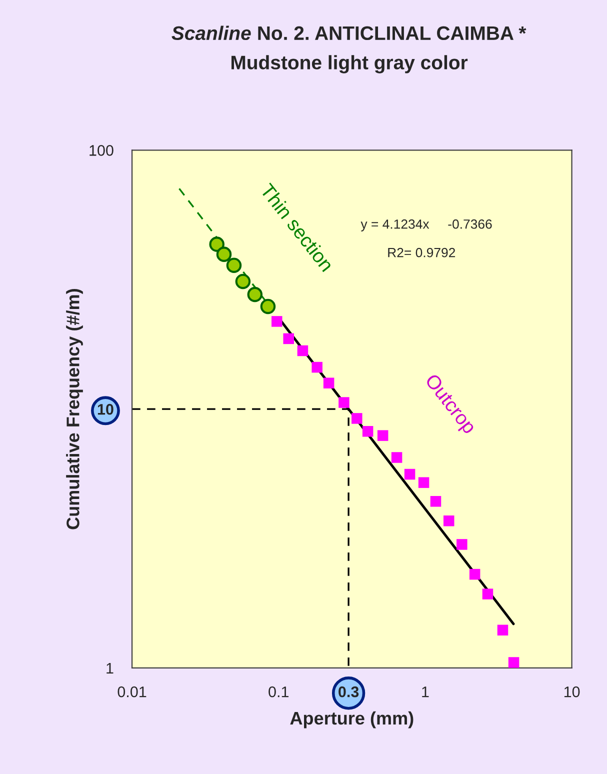 This screenshot has height=774, width=607. What do you see at coordinates (132, 692) in the screenshot?
I see `x-tick-label: 0.01` at bounding box center [132, 692].